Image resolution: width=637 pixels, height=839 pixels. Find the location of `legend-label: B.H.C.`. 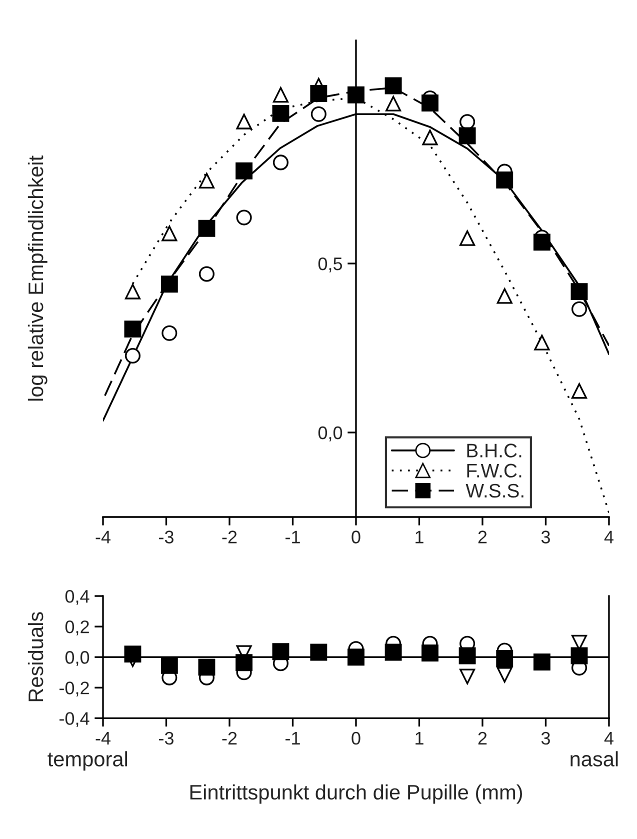

legend-label: B.H.C. is located at coordinates (494, 451).